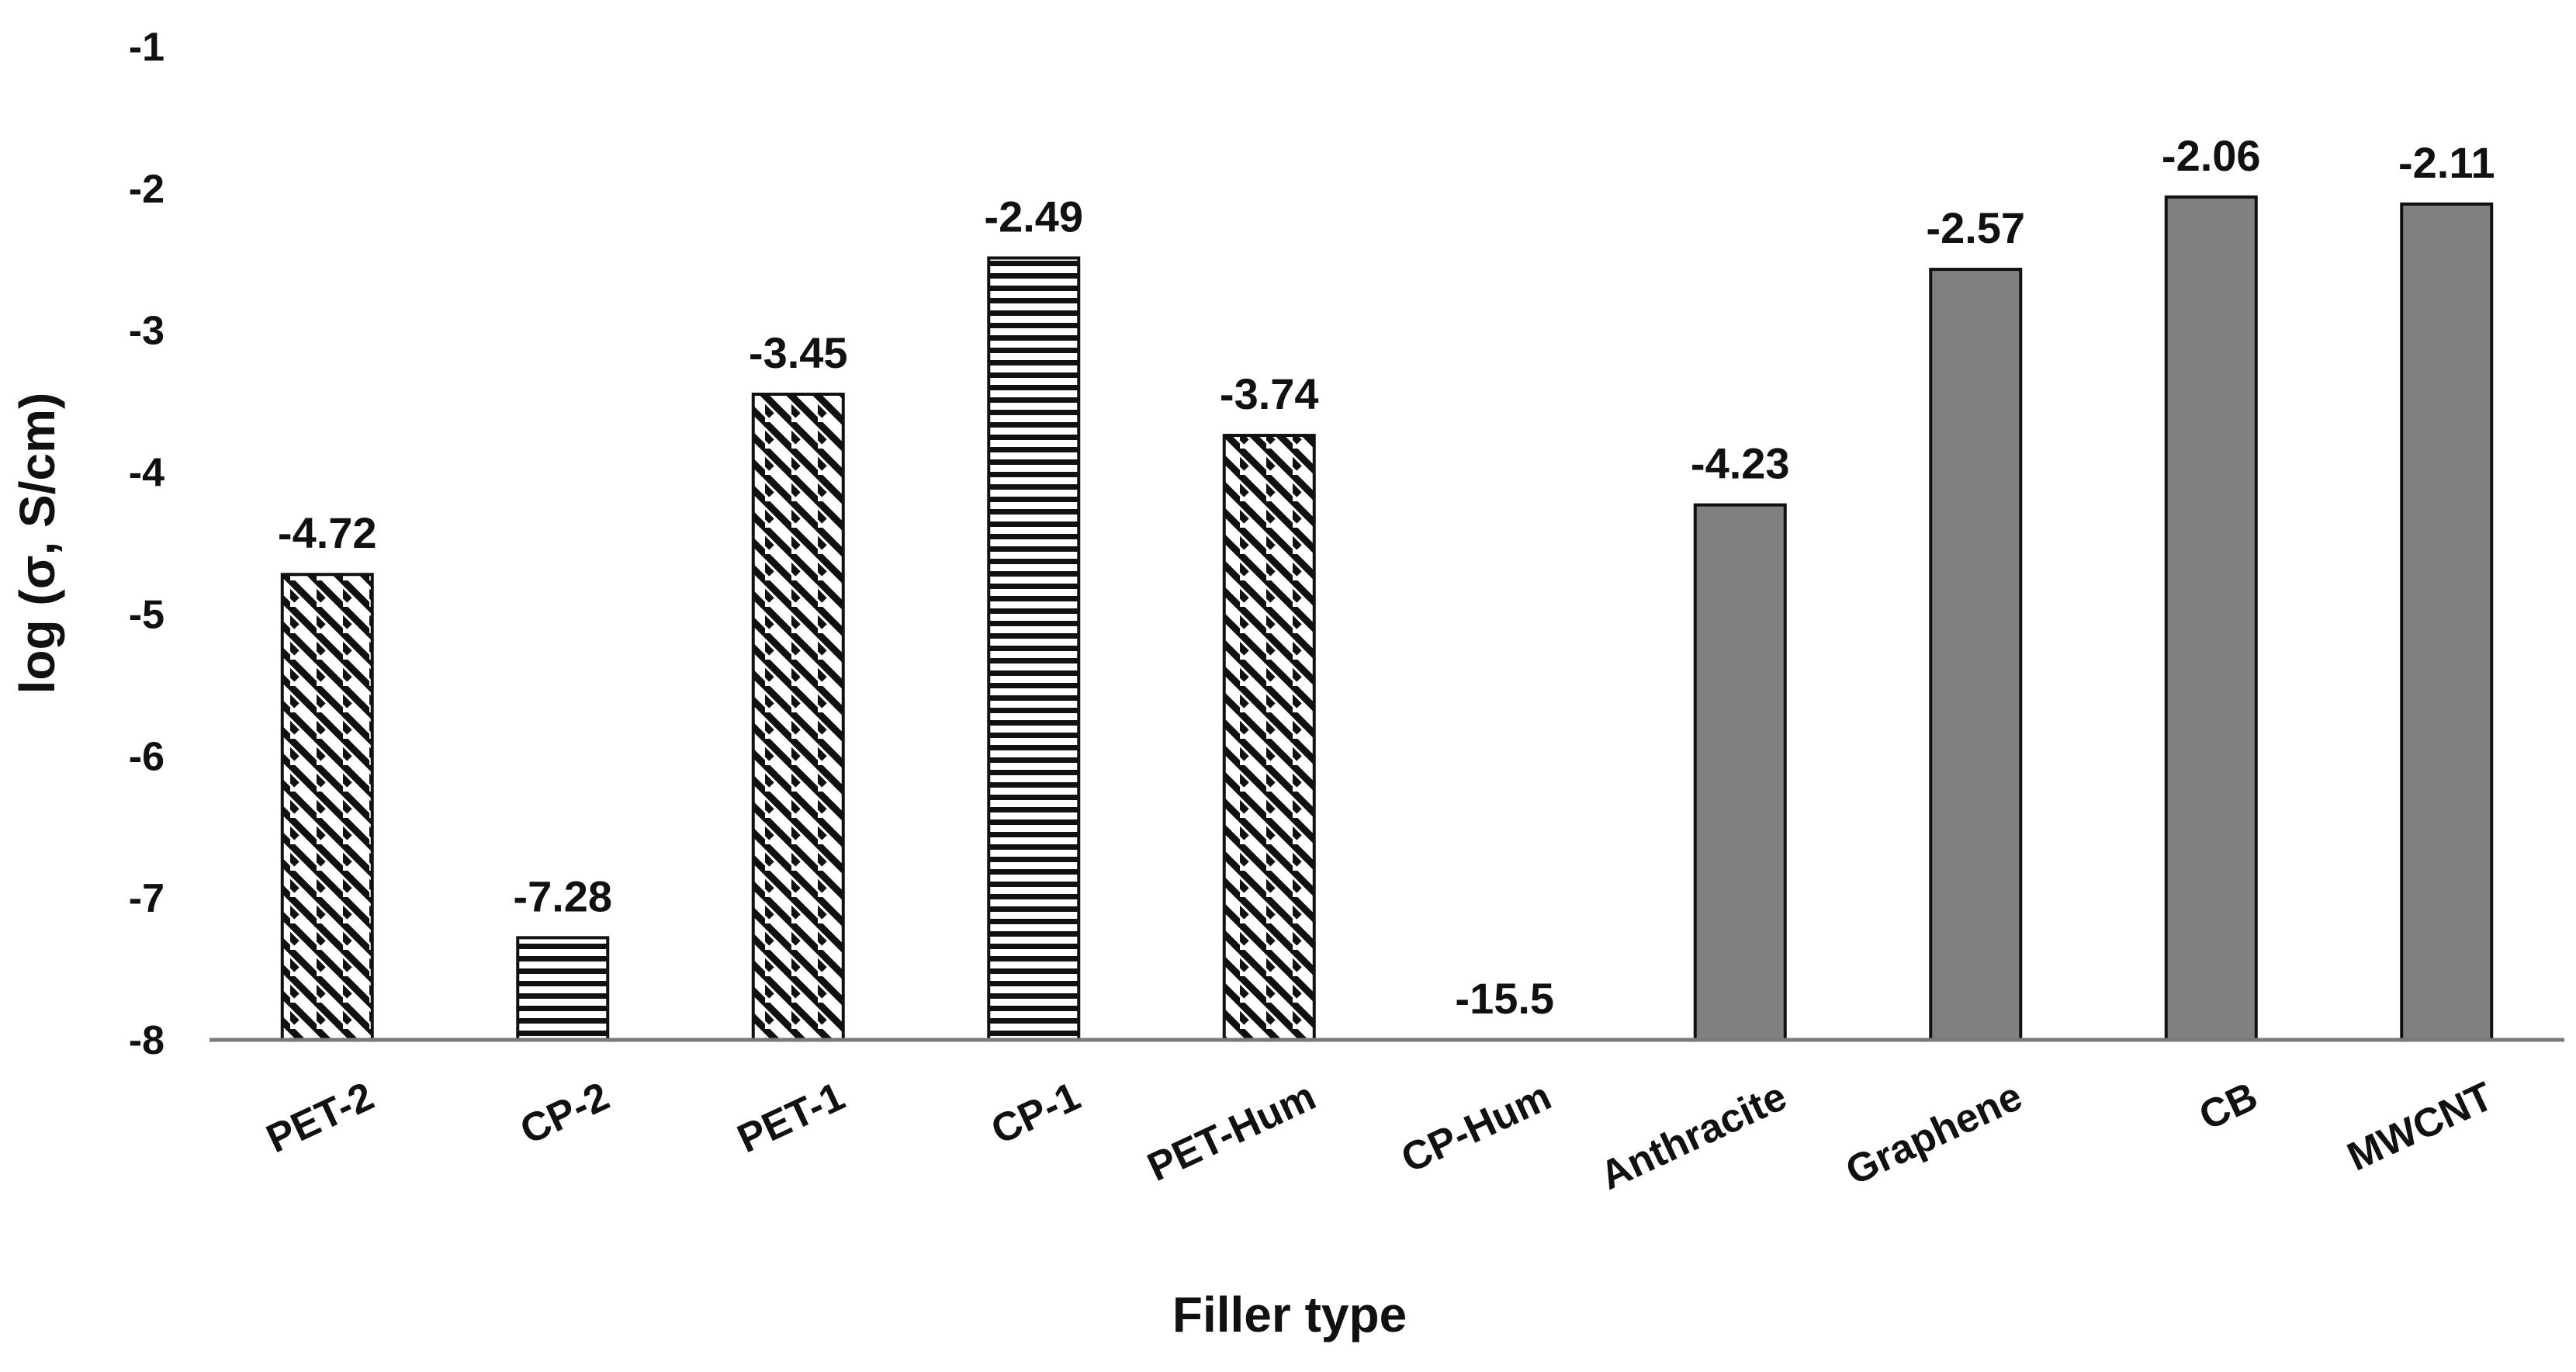  What do you see at coordinates (320, 1118) in the screenshot?
I see `x-tick-label: PET-2` at bounding box center [320, 1118].